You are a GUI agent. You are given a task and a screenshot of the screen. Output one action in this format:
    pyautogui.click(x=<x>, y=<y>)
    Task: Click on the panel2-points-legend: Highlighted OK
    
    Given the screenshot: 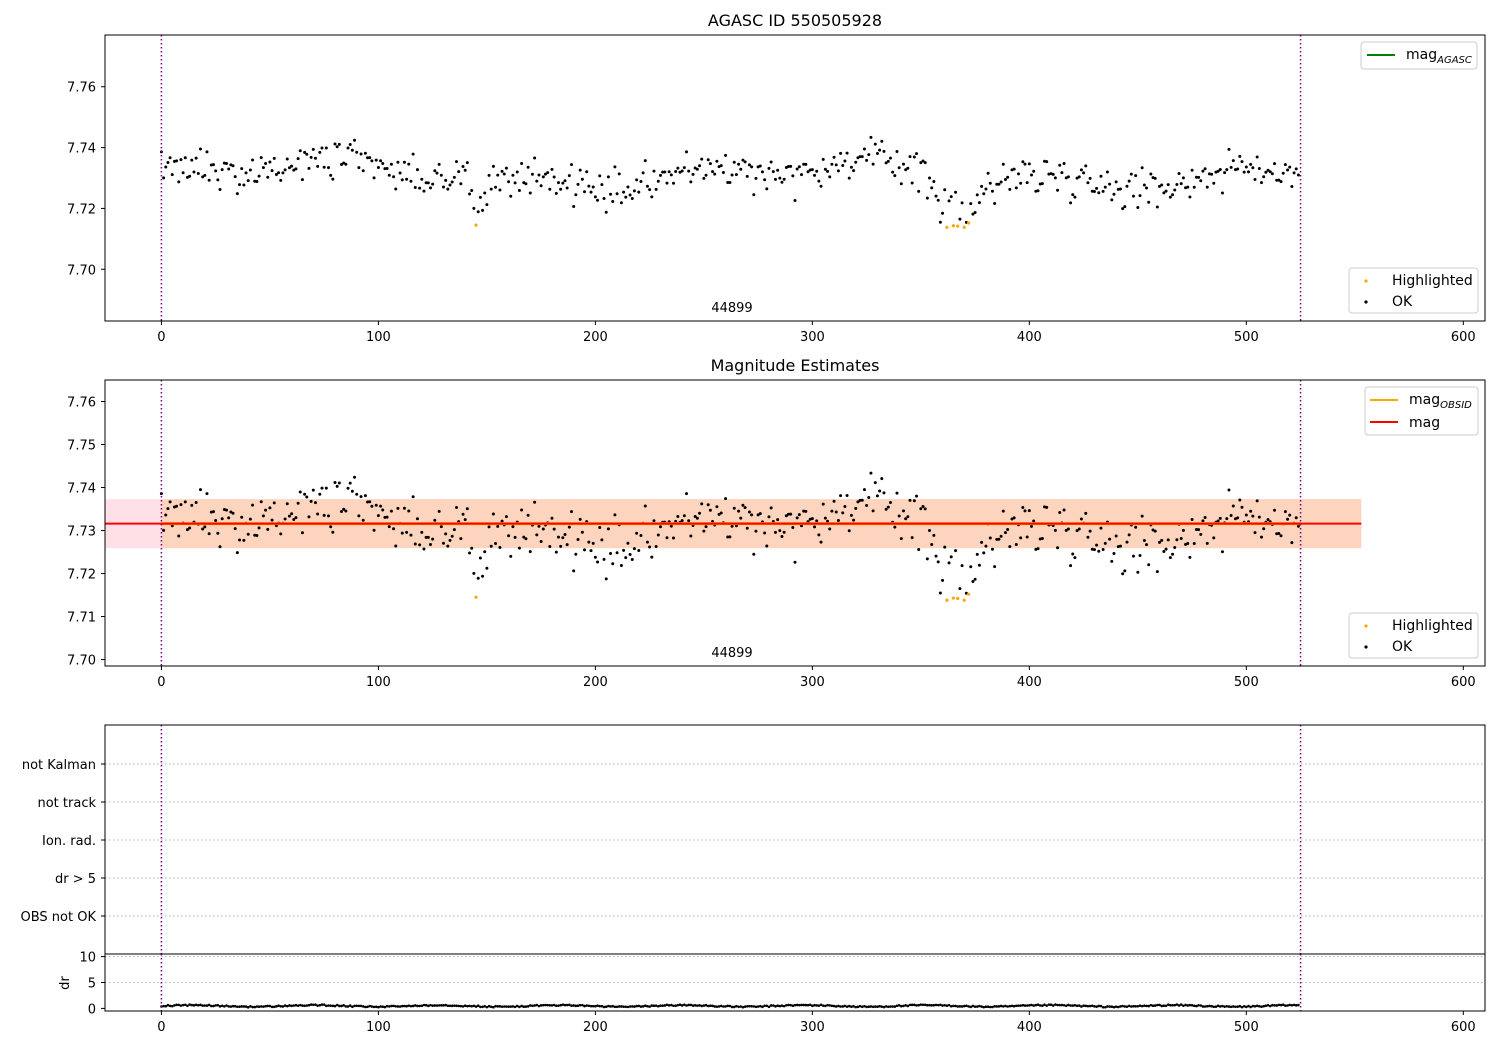 What is the action you would take?
    pyautogui.click(x=1413, y=635)
    